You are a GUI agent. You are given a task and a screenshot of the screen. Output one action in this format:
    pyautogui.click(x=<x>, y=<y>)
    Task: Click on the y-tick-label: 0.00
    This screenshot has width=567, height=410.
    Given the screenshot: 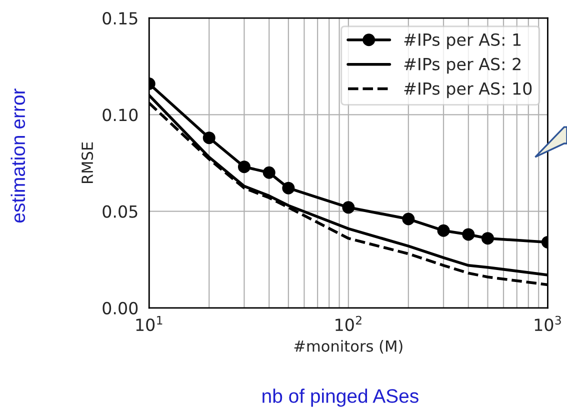 What is the action you would take?
    pyautogui.click(x=120, y=308)
    